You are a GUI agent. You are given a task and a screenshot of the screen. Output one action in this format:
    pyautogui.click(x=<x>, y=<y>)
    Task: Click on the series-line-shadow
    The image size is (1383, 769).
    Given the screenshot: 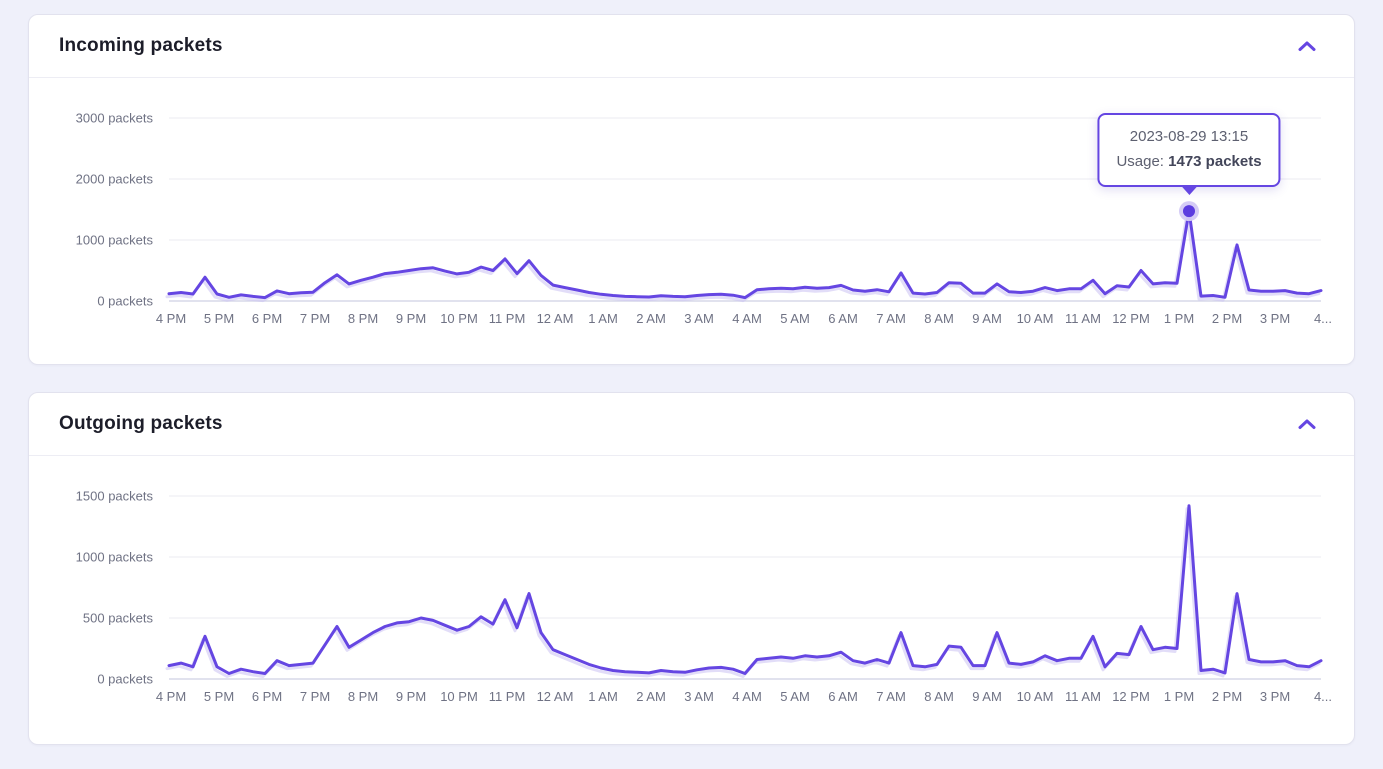 What is the action you would take?
    pyautogui.click(x=743, y=257)
    